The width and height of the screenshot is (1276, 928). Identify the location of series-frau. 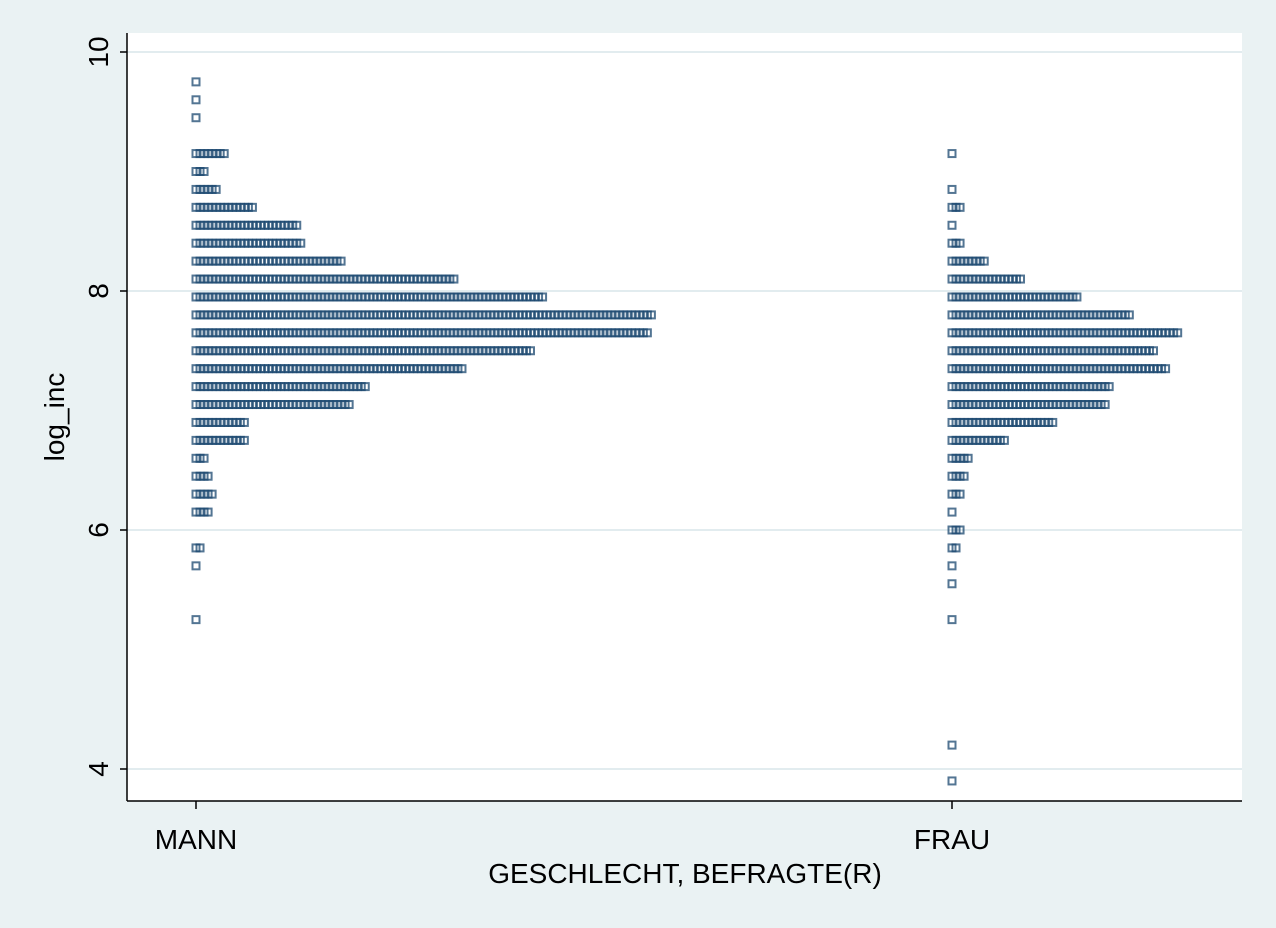
(1065, 467).